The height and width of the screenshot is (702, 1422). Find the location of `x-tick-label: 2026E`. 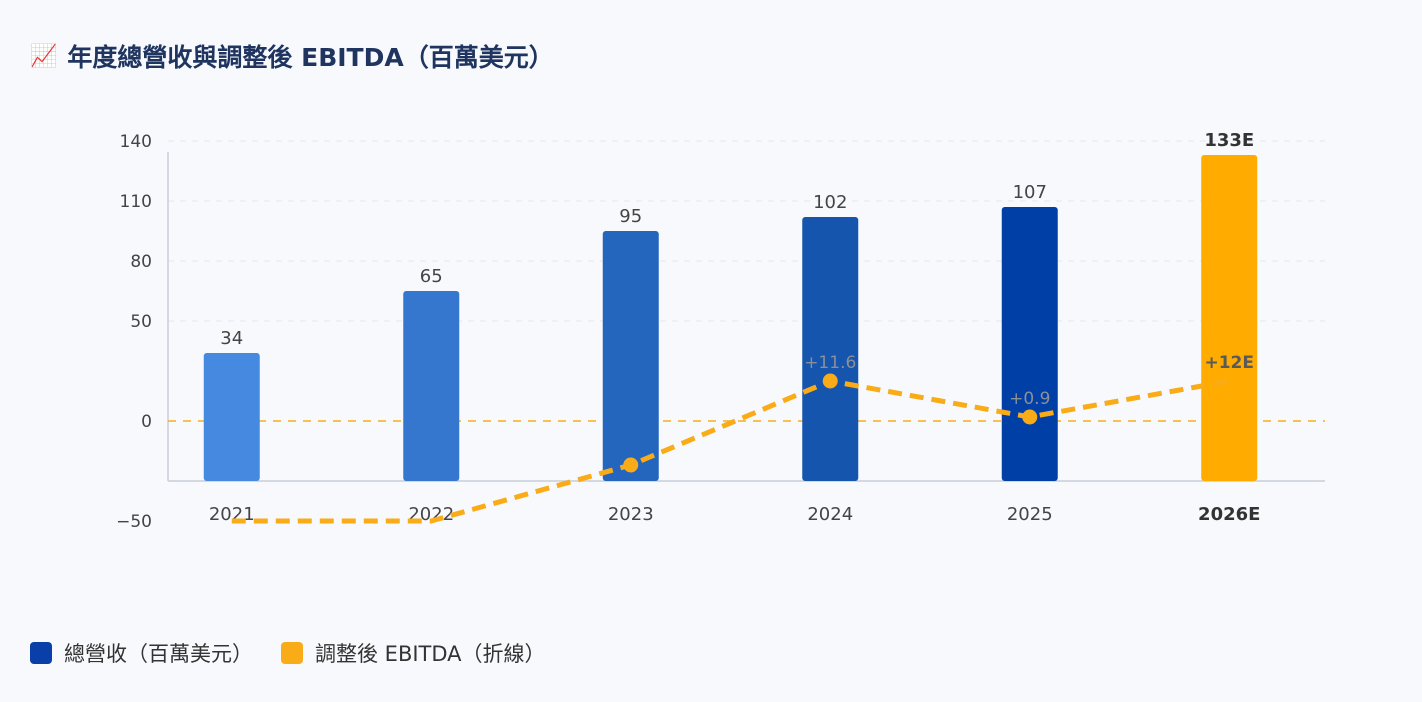

x-tick-label: 2026E is located at coordinates (1229, 514).